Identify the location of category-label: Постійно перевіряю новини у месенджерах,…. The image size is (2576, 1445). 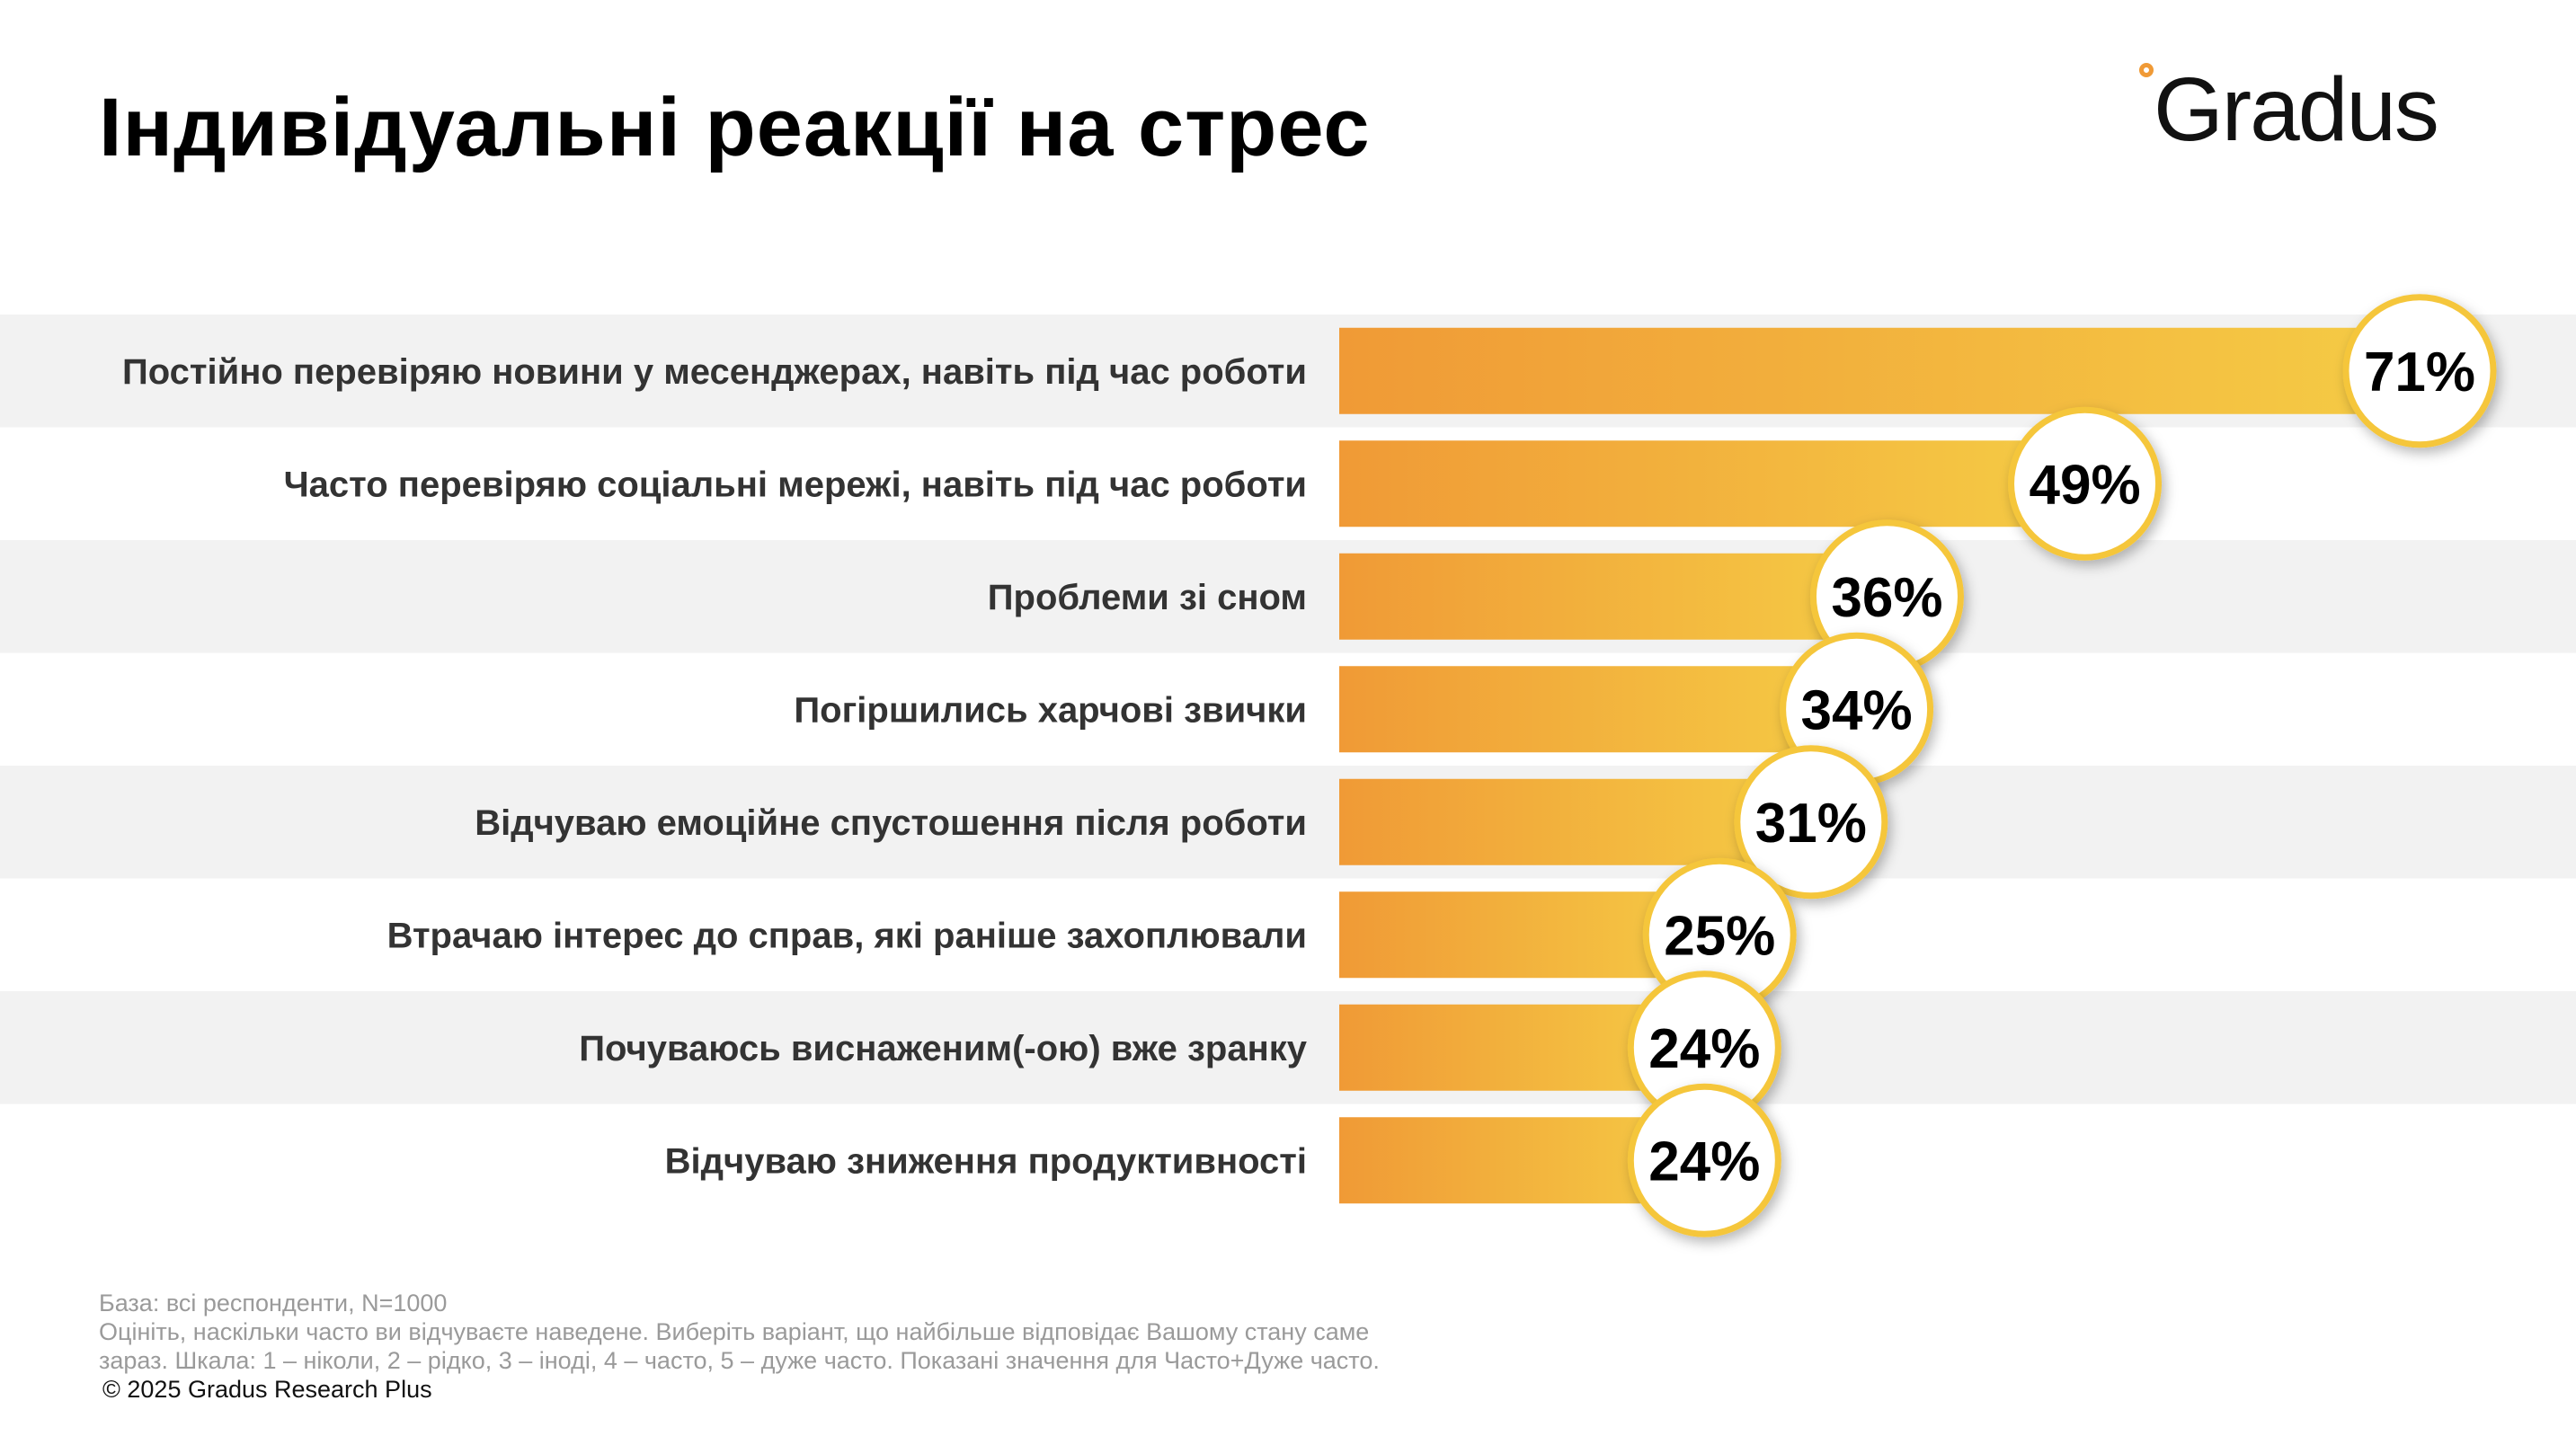
(714, 372).